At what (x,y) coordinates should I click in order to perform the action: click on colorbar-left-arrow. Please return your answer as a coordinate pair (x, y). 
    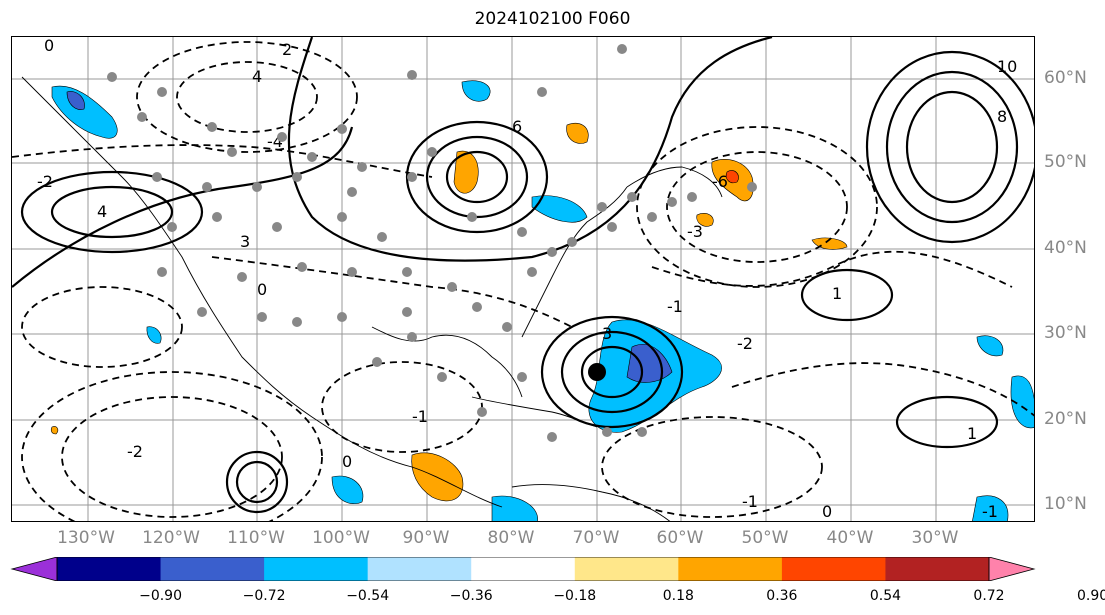
    Looking at the image, I should click on (34, 569).